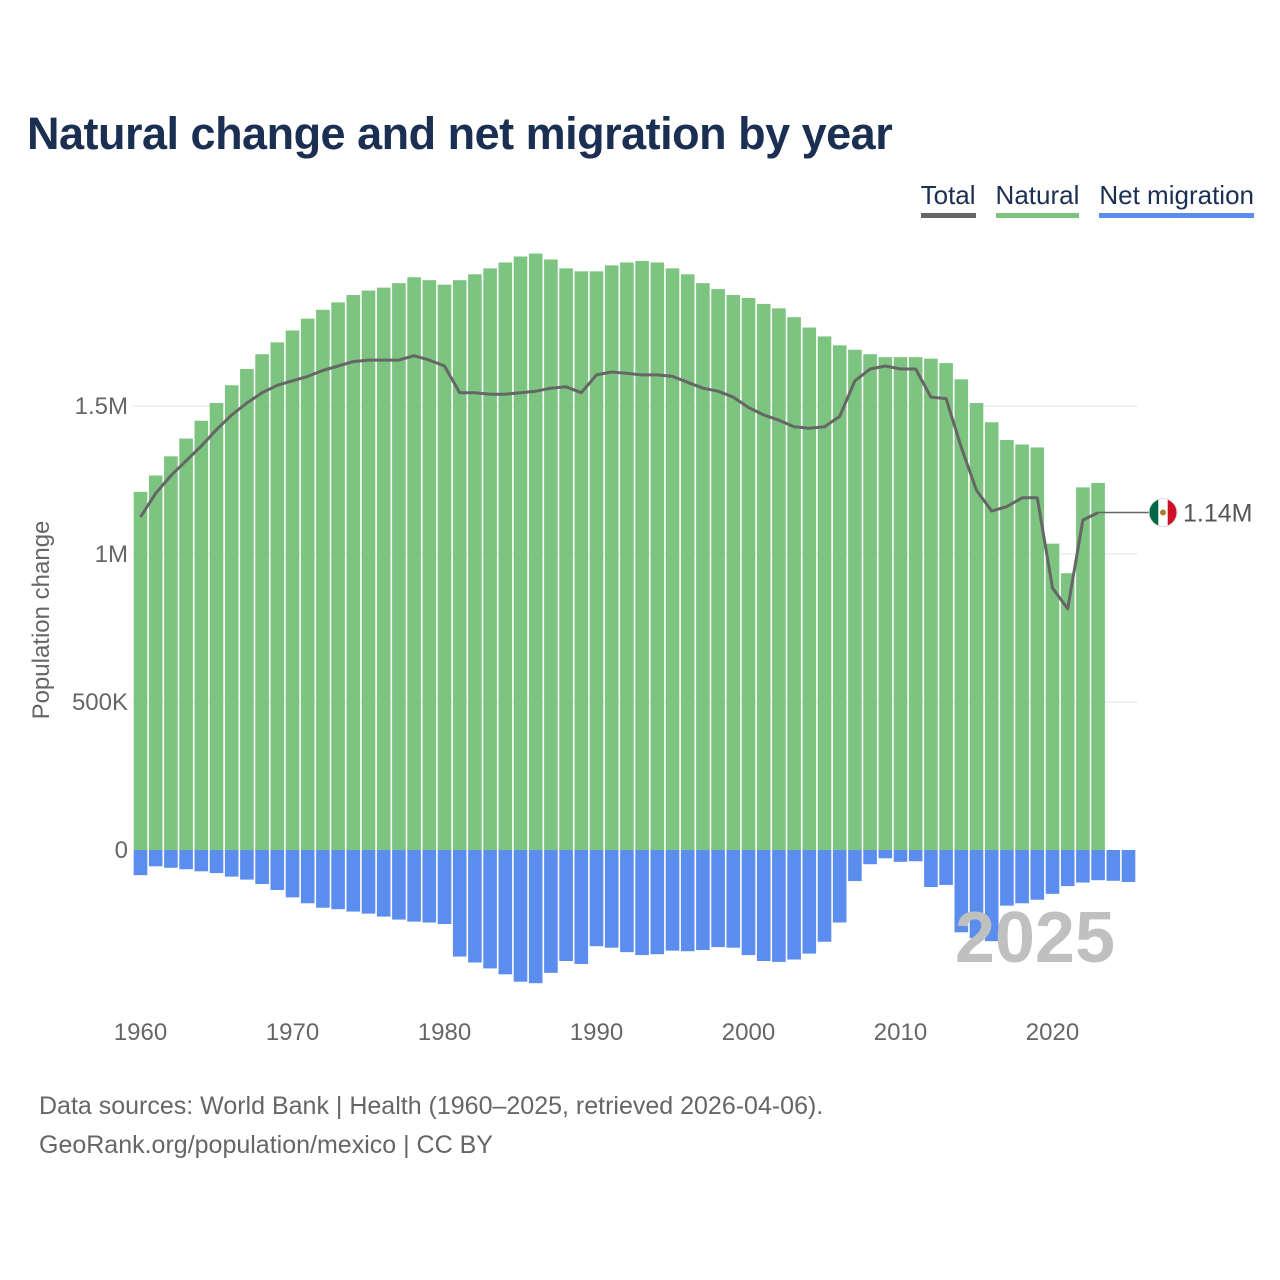  I want to click on legend-item-natural: Natural, so click(1037, 199).